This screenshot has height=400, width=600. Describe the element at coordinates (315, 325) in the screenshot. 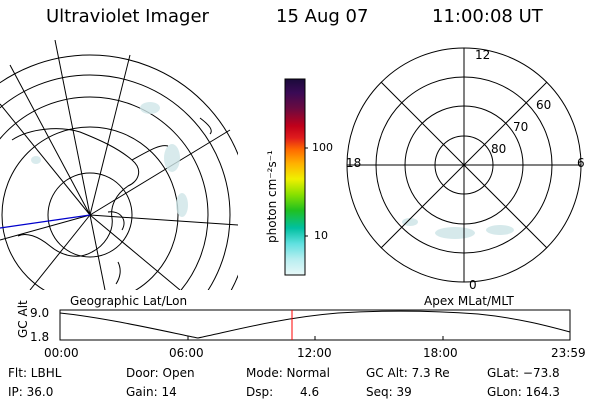

I see `orbit-timeline-plot` at that location.